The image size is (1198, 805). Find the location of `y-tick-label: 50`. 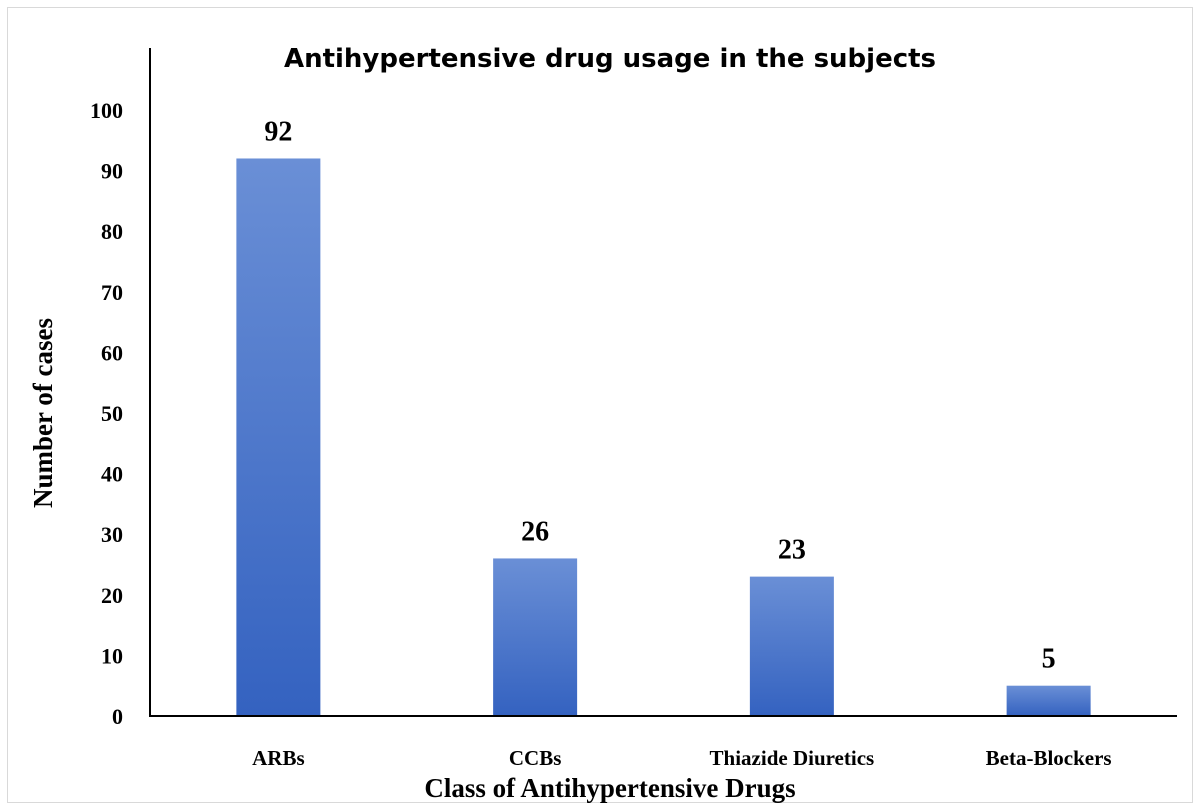

y-tick-label: 50 is located at coordinates (112, 413).